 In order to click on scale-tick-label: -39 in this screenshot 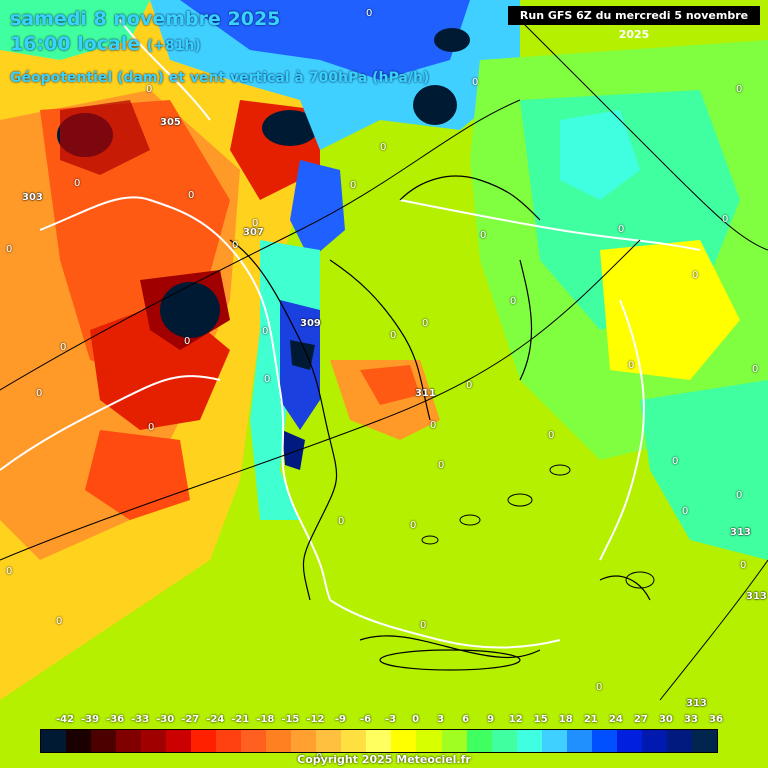, I will do `click(90, 719)`.